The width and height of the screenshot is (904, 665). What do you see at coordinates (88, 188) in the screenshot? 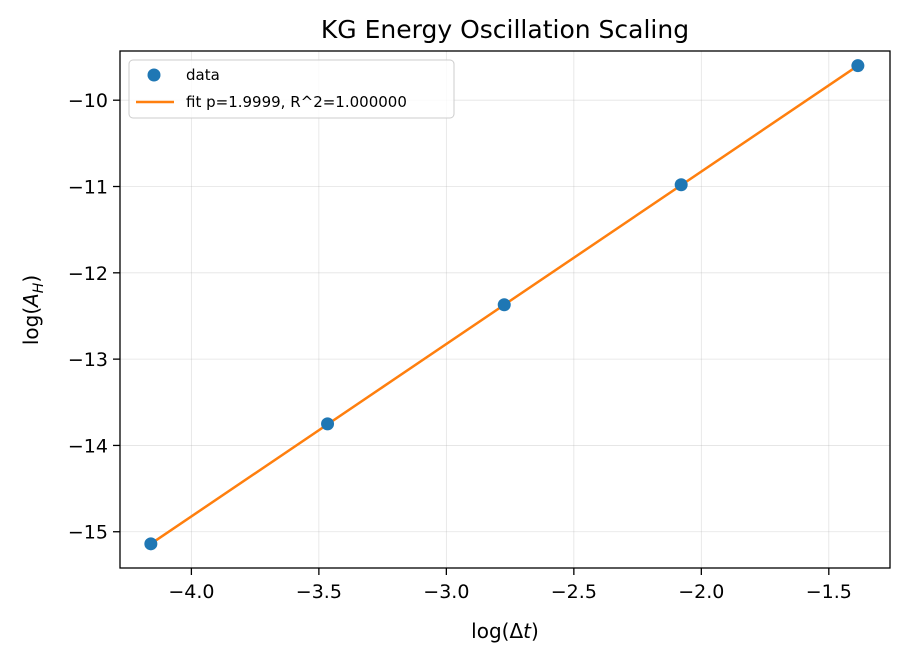
I see `y-tick-label: −11` at bounding box center [88, 188].